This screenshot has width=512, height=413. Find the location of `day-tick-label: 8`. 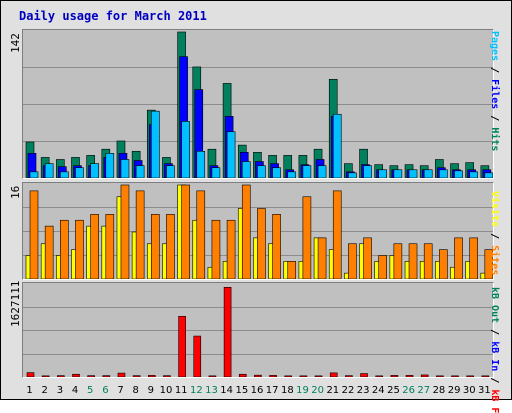

day-tick-label: 8 is located at coordinates (136, 390).